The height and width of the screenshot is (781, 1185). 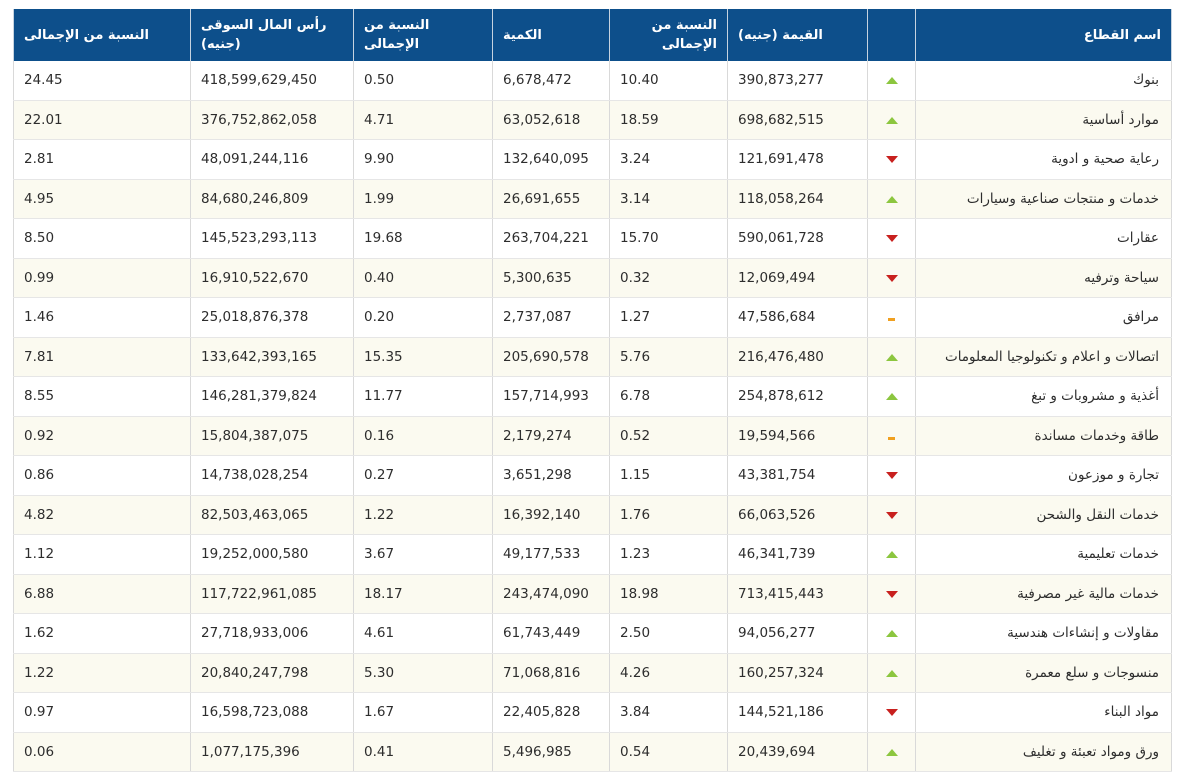 What do you see at coordinates (551, 673) in the screenshot?
I see `quantity-cell: 71,068,816` at bounding box center [551, 673].